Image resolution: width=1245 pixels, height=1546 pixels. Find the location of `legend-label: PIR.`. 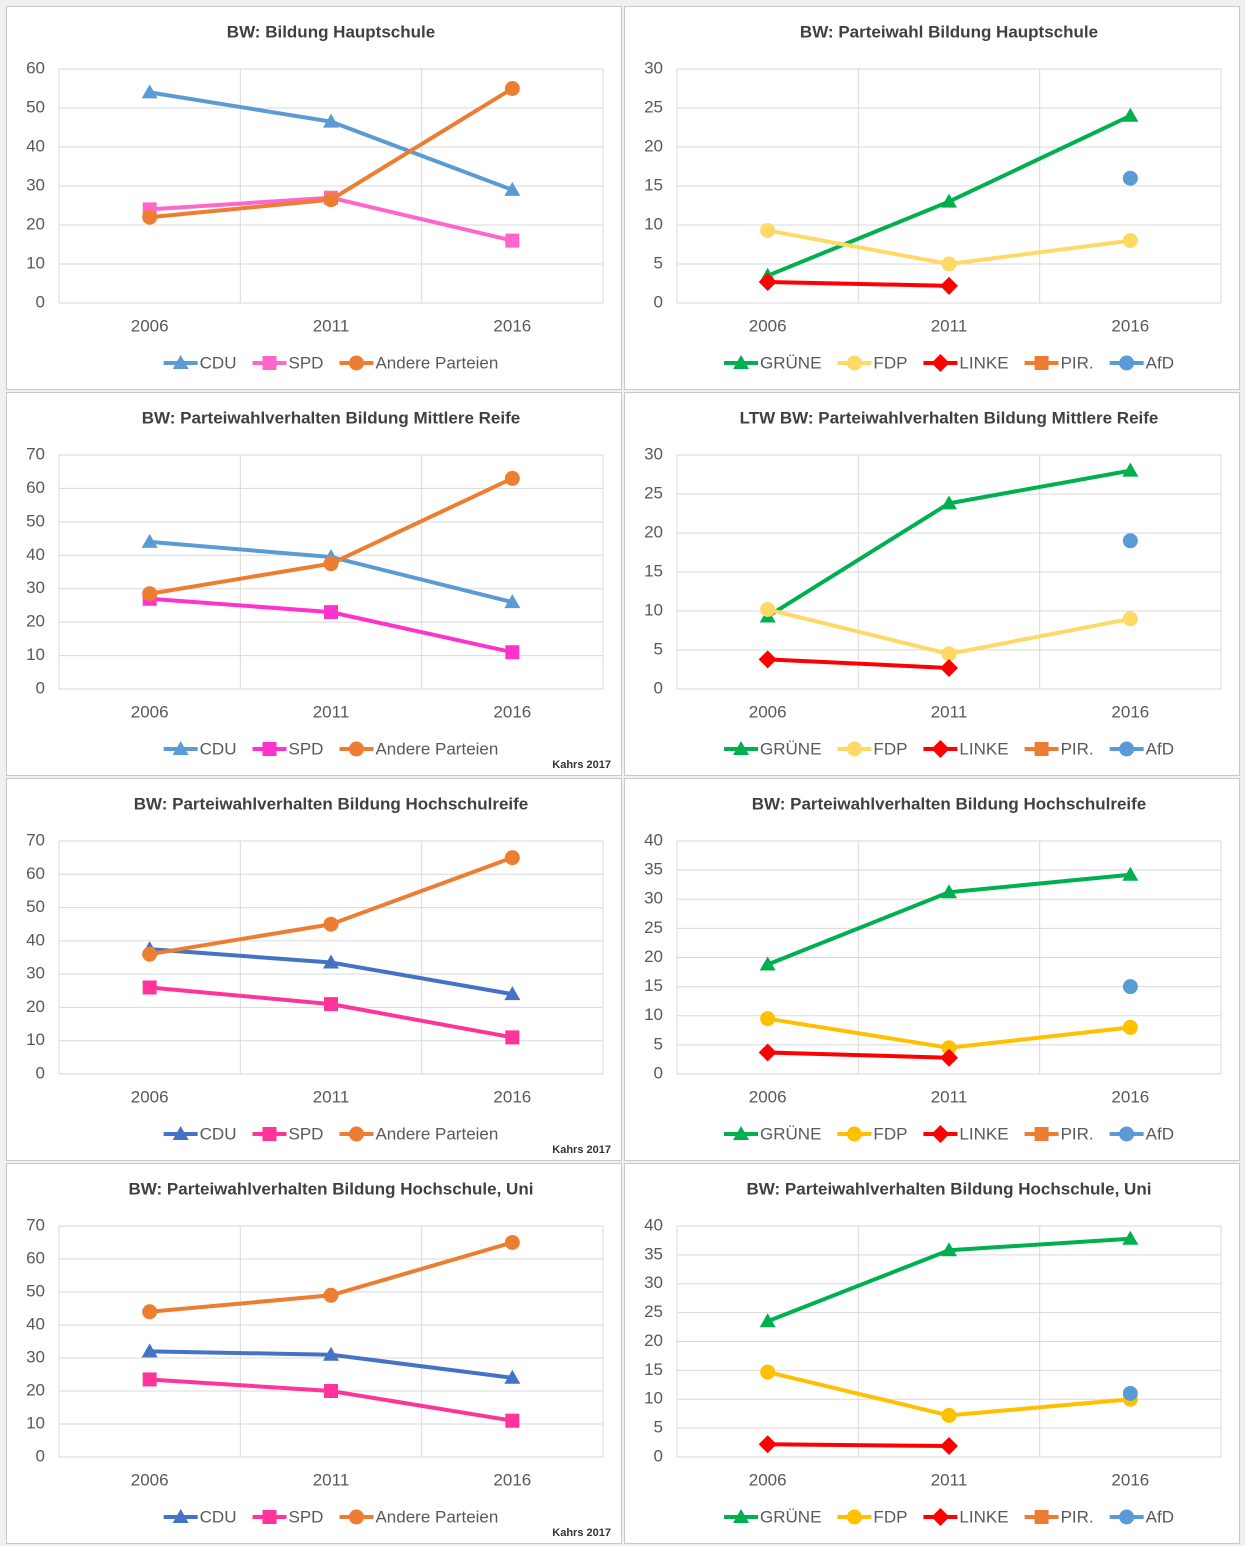

legend-label: PIR. is located at coordinates (1077, 1516).